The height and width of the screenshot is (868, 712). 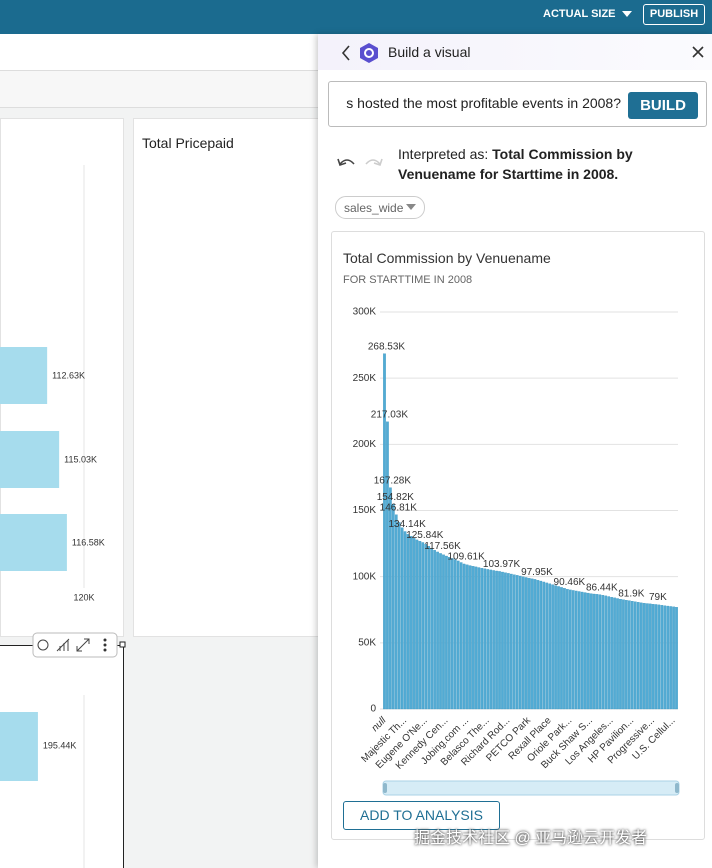 What do you see at coordinates (698, 52) in the screenshot?
I see `close-button` at bounding box center [698, 52].